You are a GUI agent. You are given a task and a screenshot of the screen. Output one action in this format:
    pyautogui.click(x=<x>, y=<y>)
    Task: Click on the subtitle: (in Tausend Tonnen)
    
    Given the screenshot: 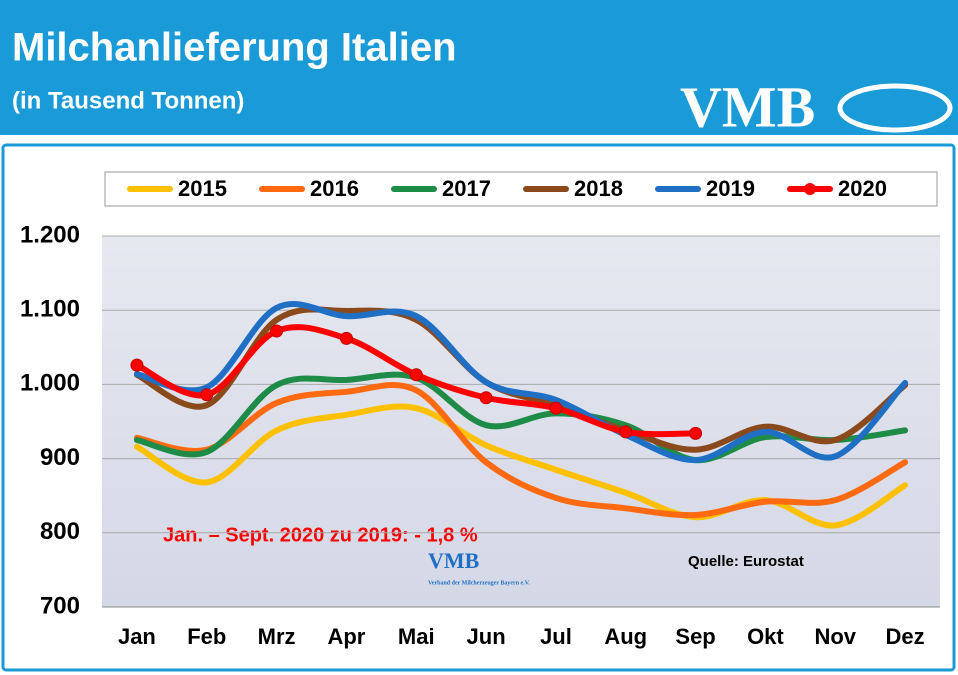 What is the action you would take?
    pyautogui.click(x=128, y=100)
    